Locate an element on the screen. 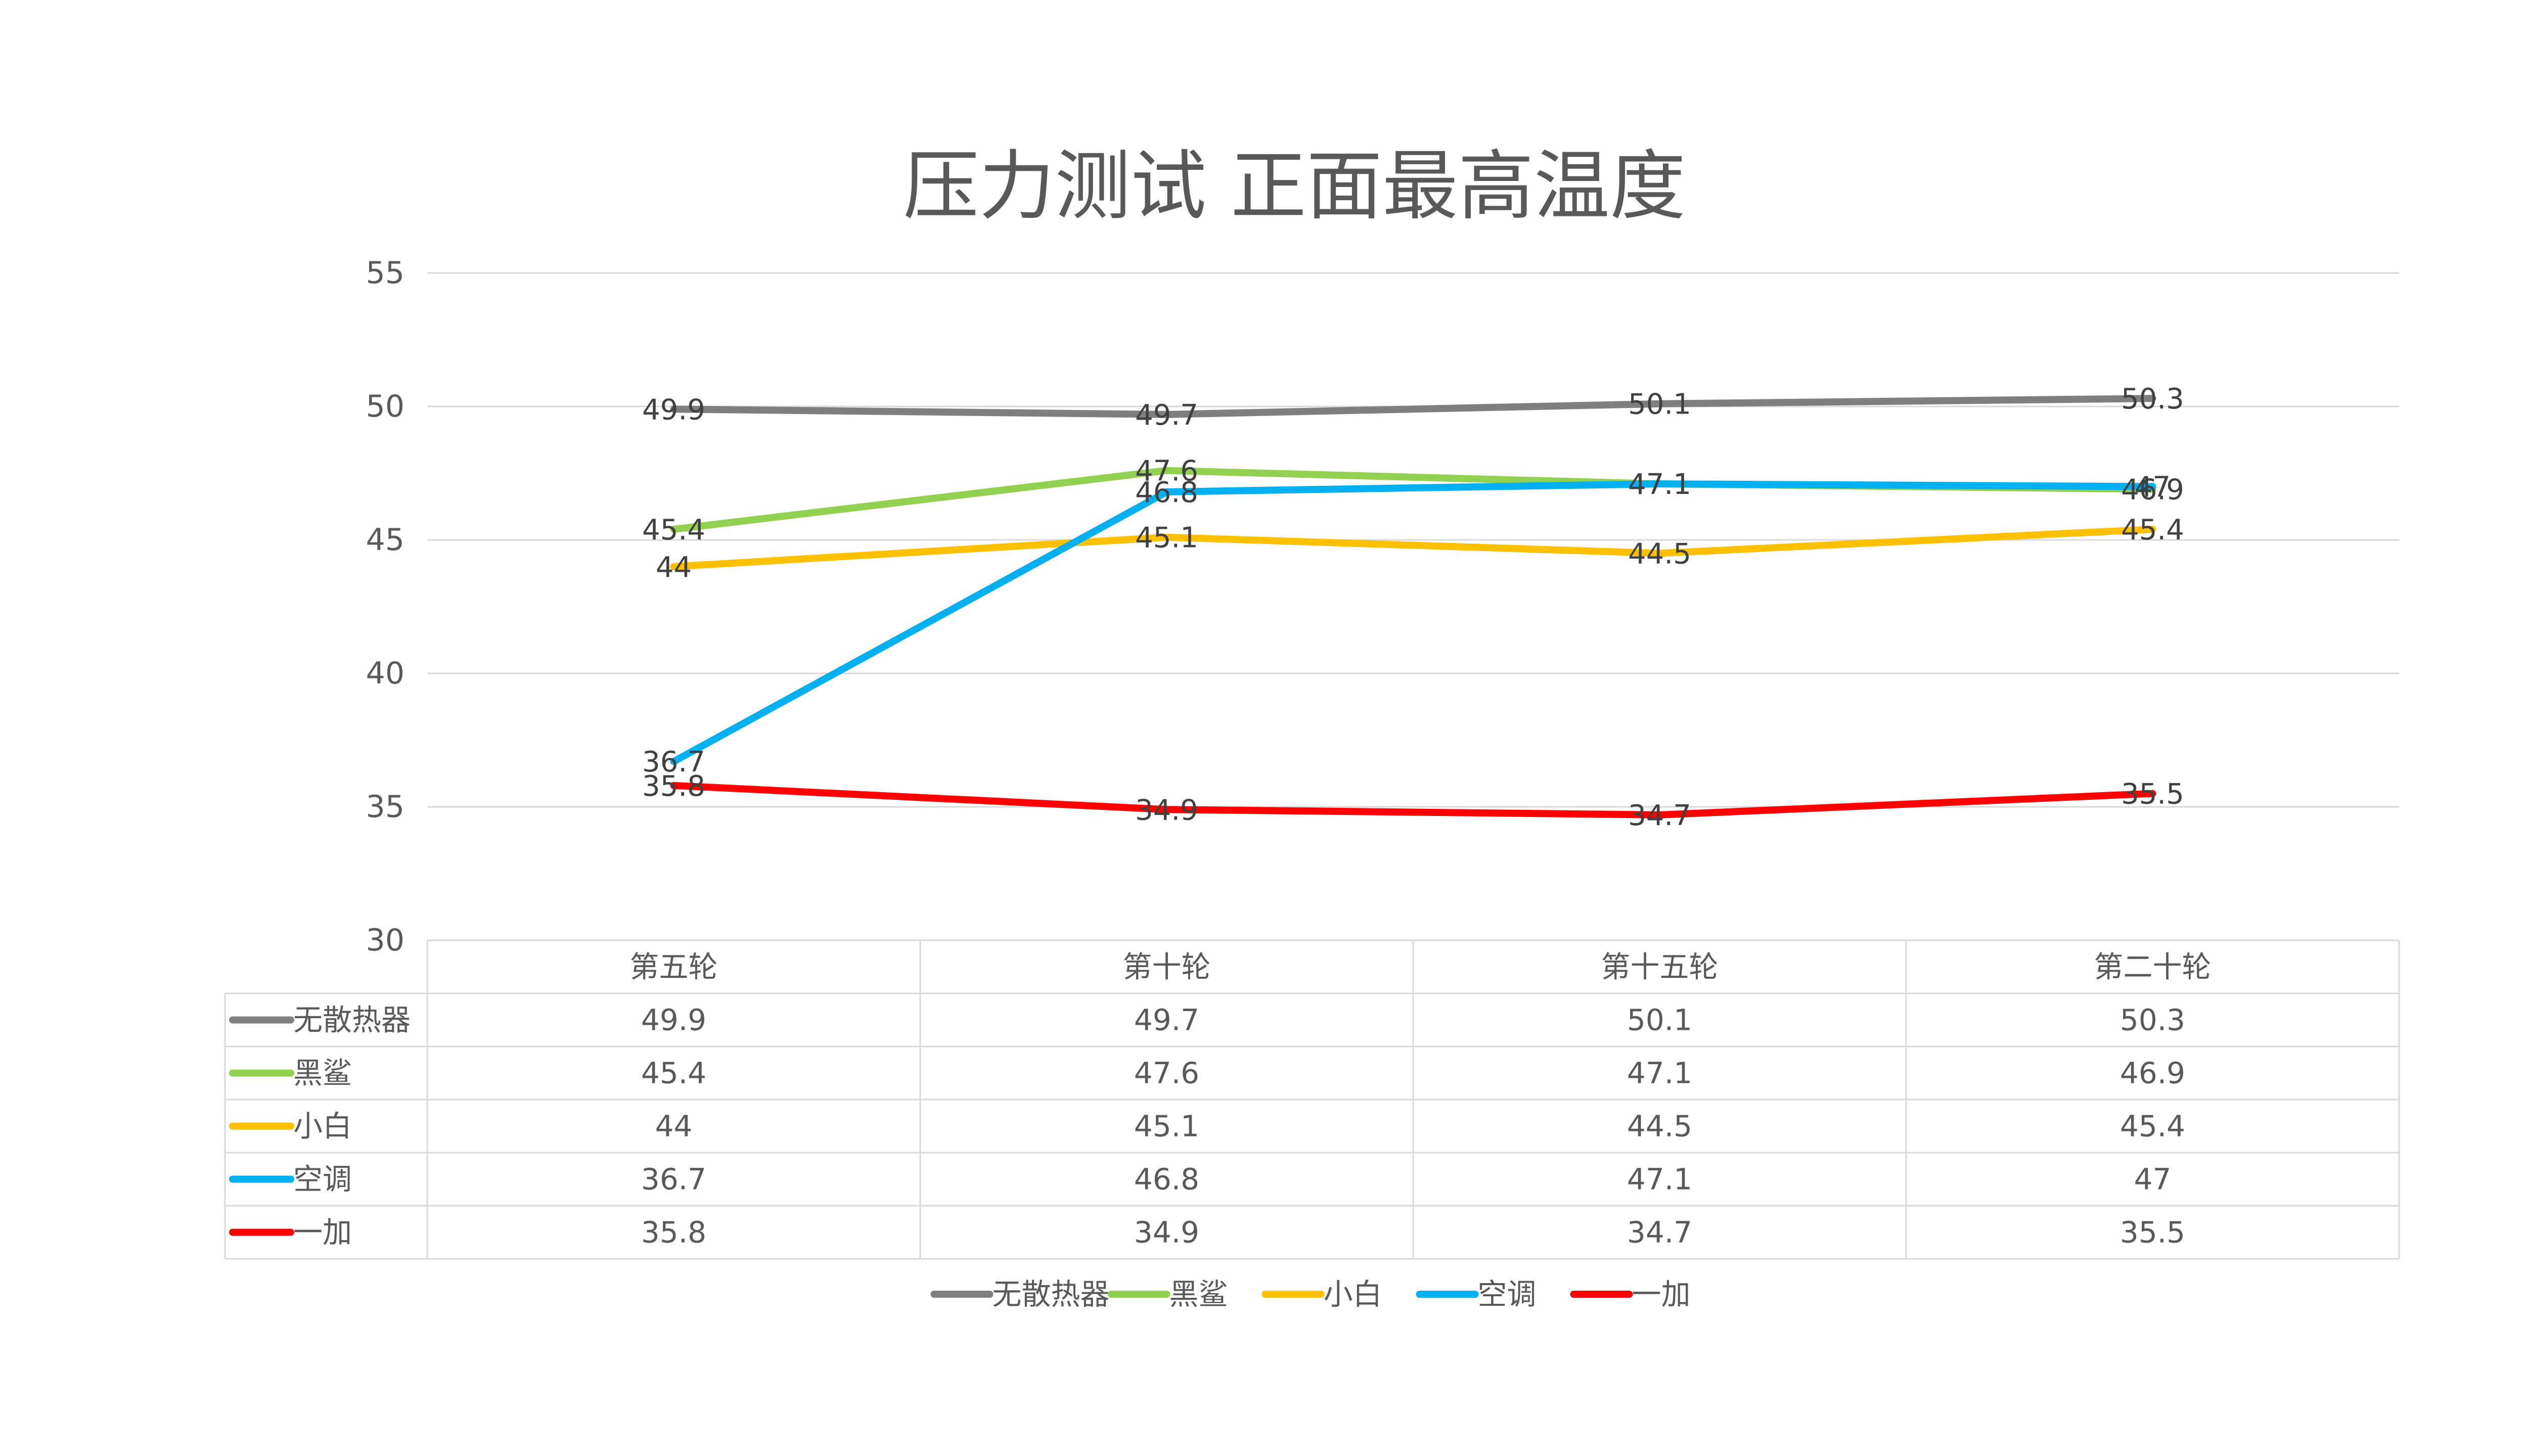 The height and width of the screenshot is (1456, 2528). data-label: 46.8 is located at coordinates (1166, 492).